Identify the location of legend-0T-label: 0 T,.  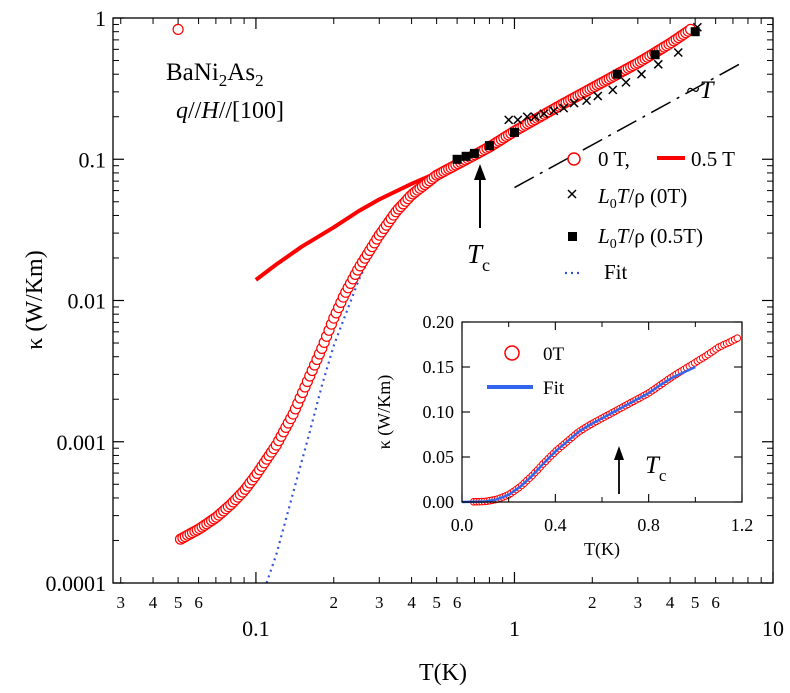
(614, 159).